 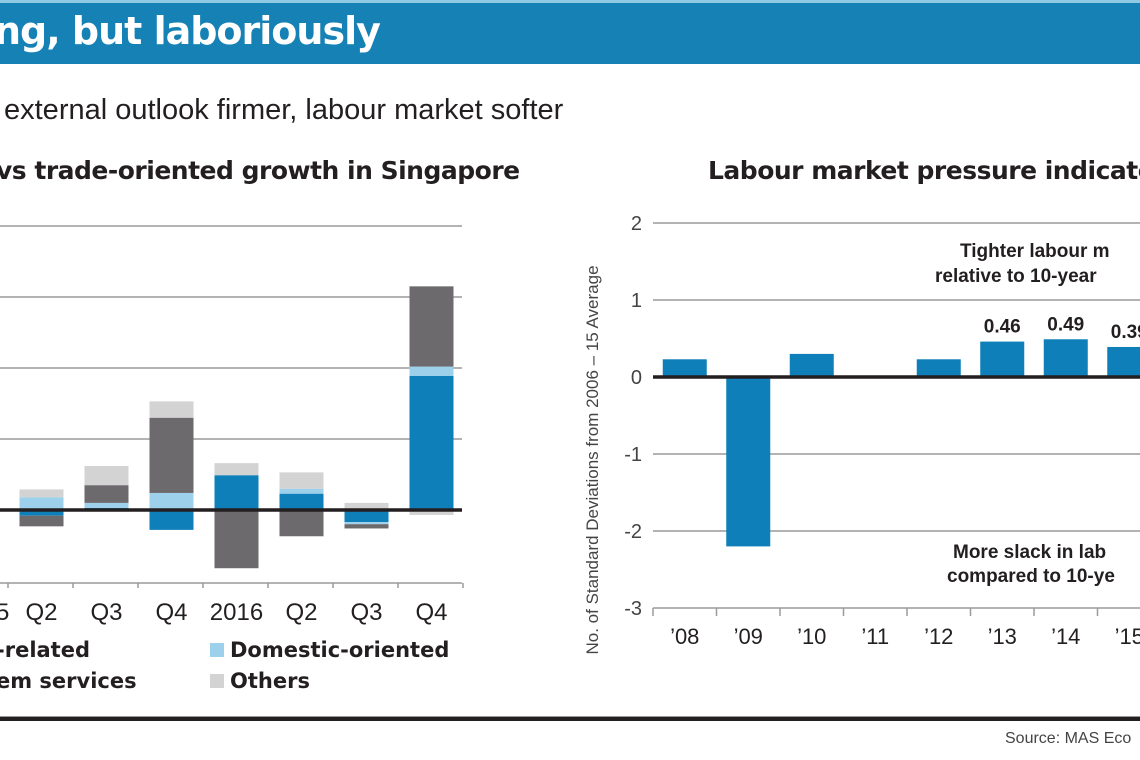 I want to click on y-tick-label: 1, so click(x=636, y=301).